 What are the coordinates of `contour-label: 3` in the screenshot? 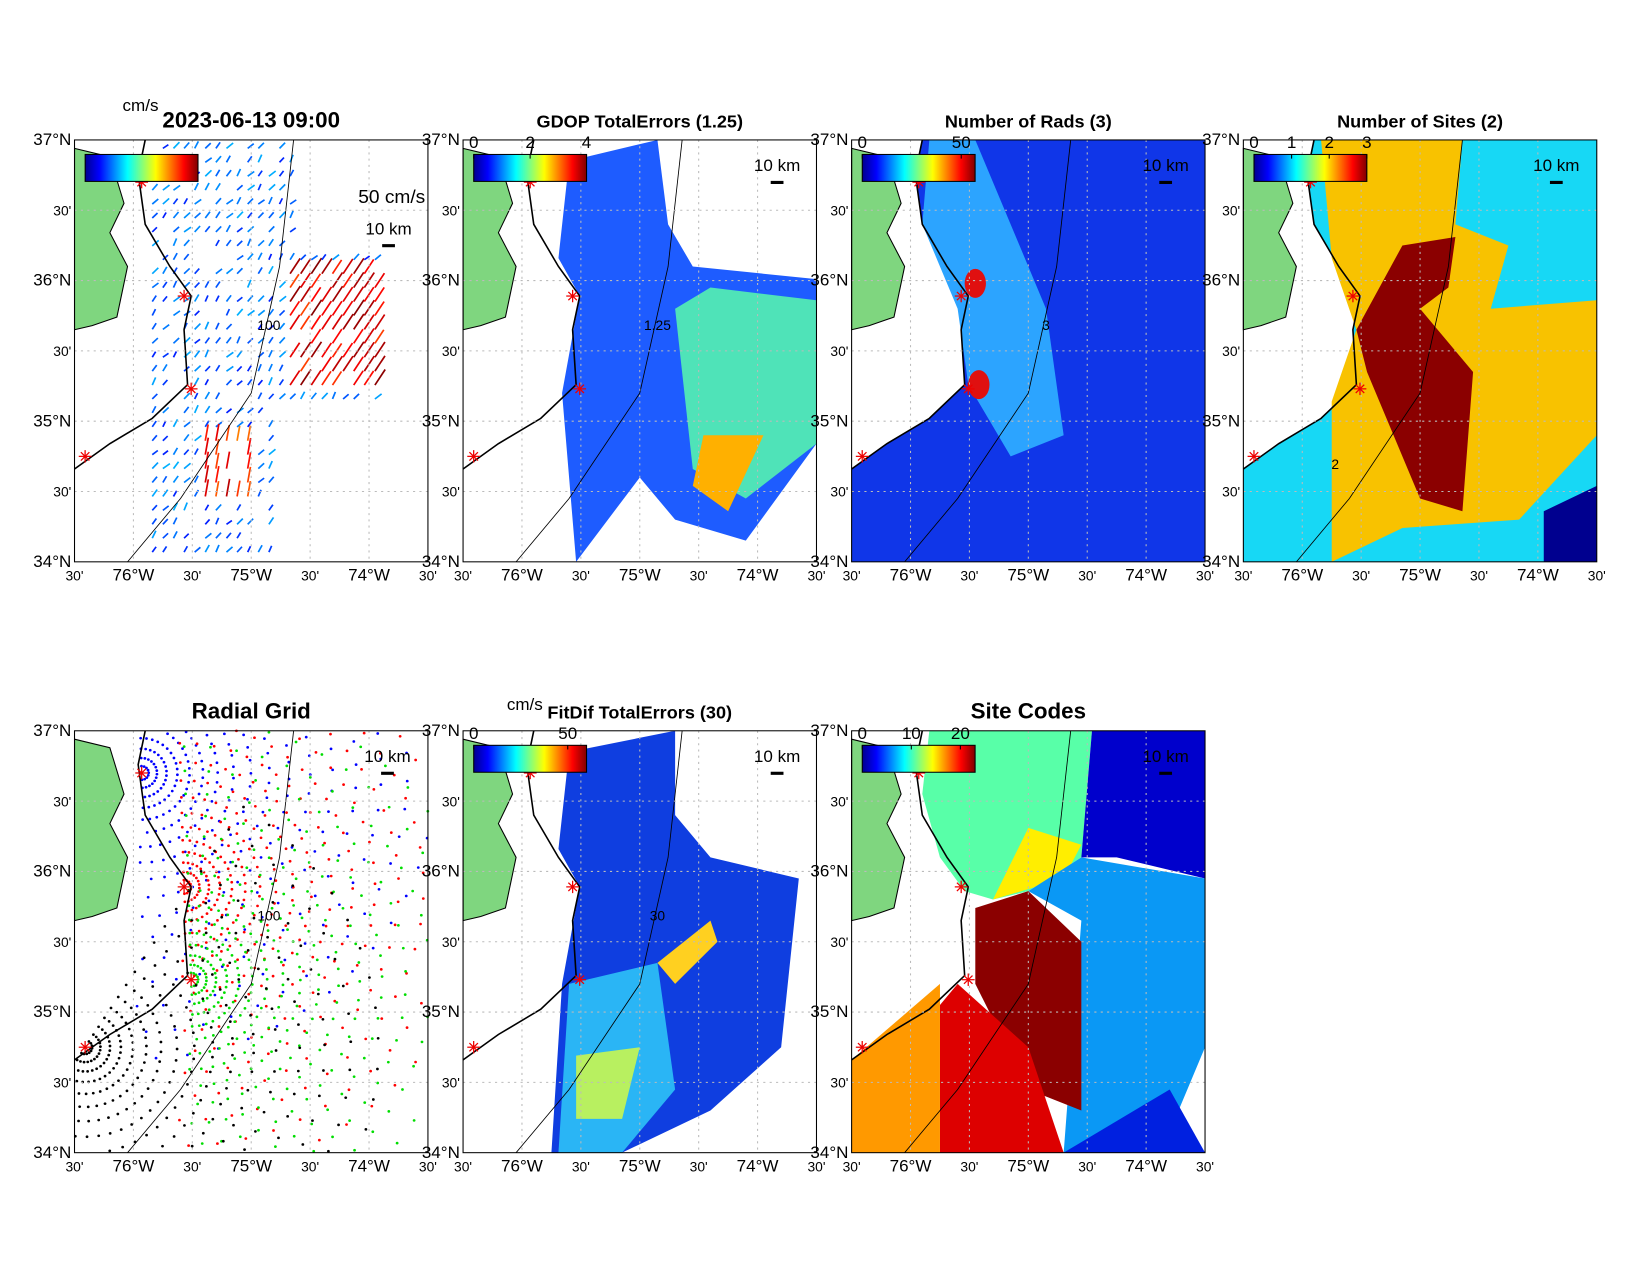 It's located at (1046, 325).